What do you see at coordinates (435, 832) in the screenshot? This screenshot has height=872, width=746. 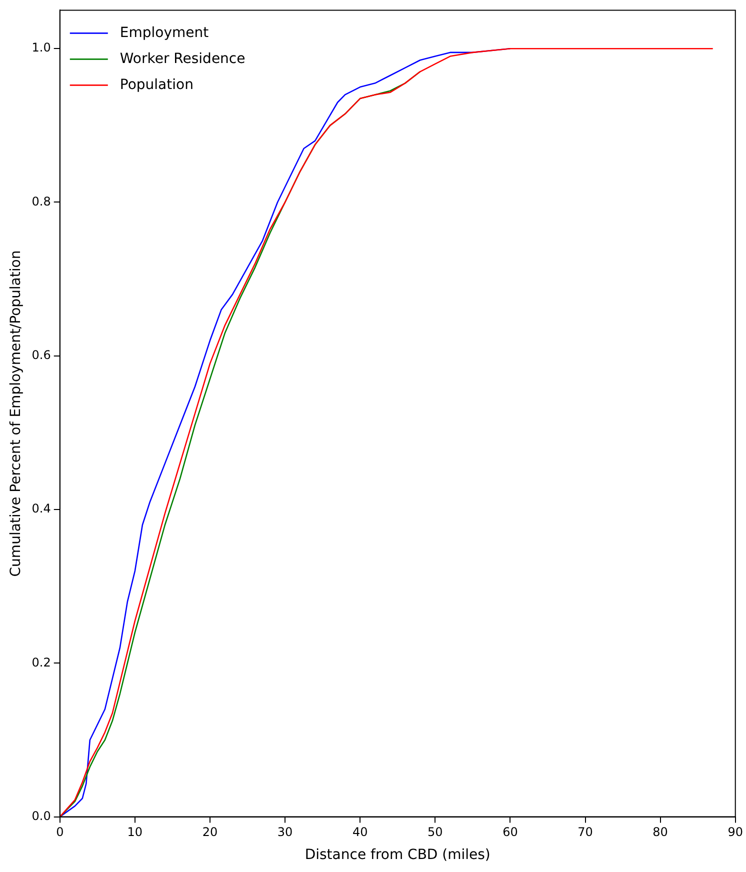 I see `x-tick-label: 50` at bounding box center [435, 832].